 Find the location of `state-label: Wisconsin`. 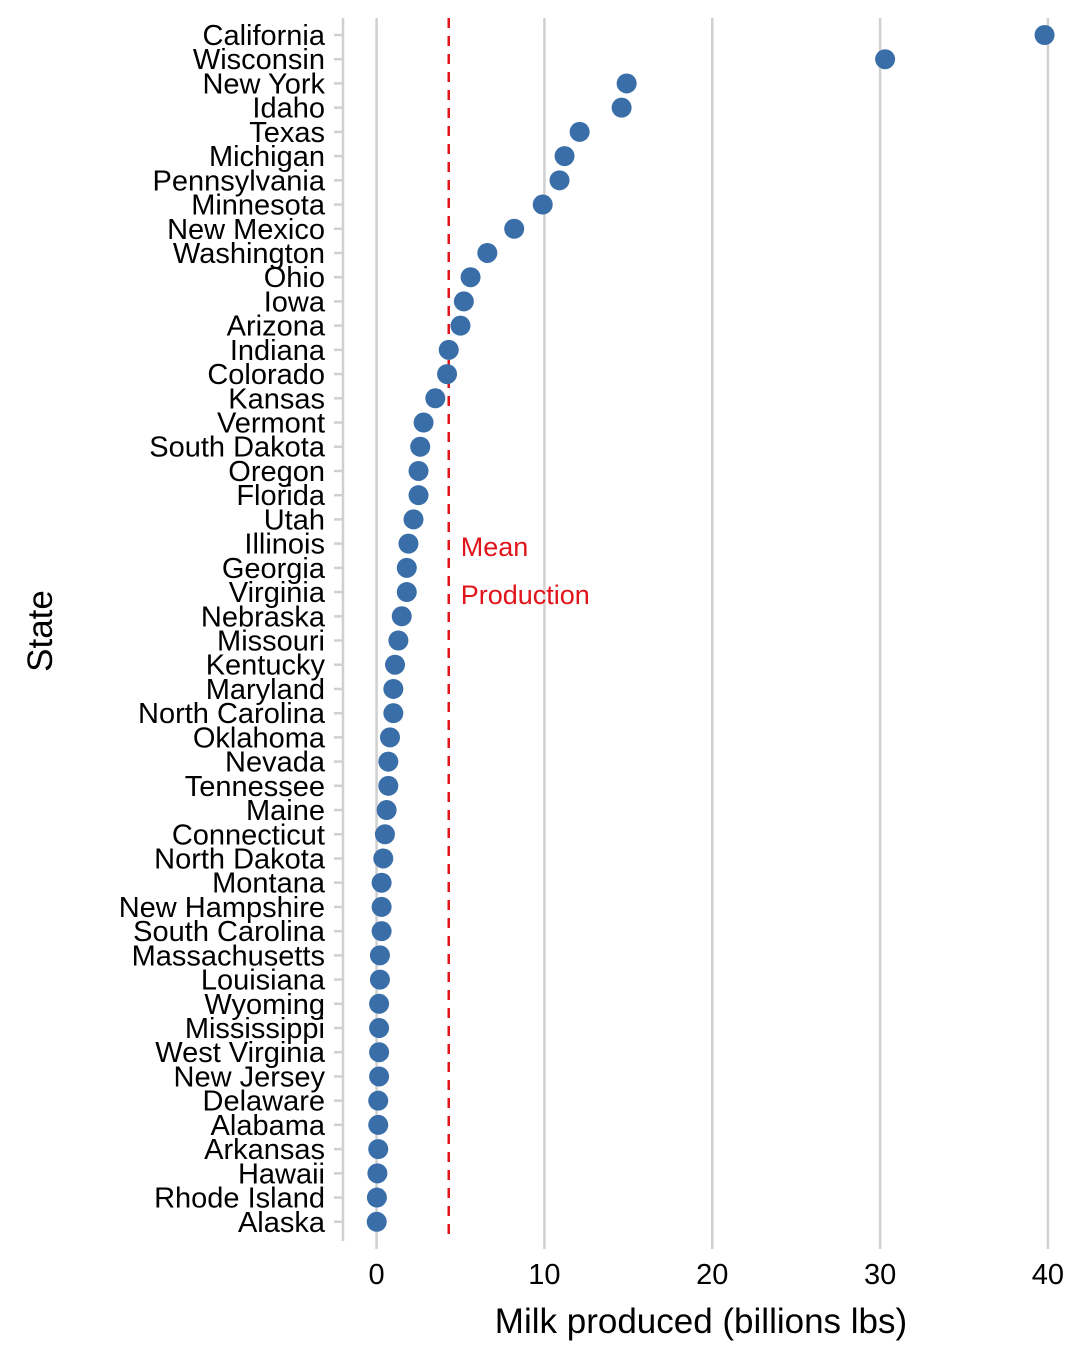

state-label: Wisconsin is located at coordinates (259, 60).